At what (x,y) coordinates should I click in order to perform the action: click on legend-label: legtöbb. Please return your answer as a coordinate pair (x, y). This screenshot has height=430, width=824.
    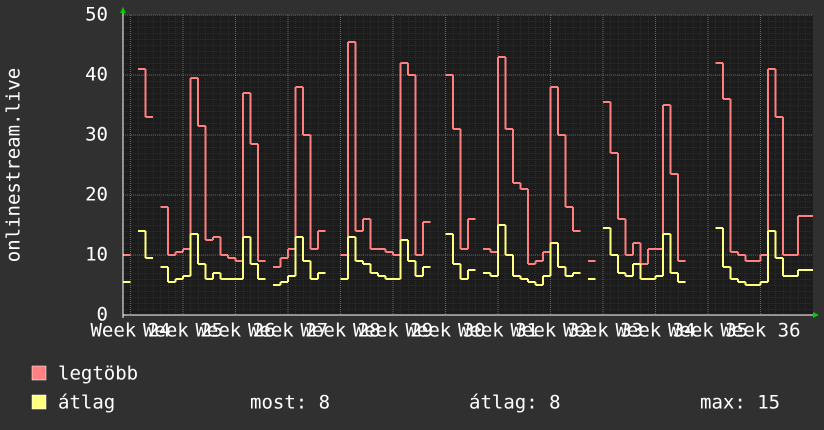
    Looking at the image, I should click on (98, 374).